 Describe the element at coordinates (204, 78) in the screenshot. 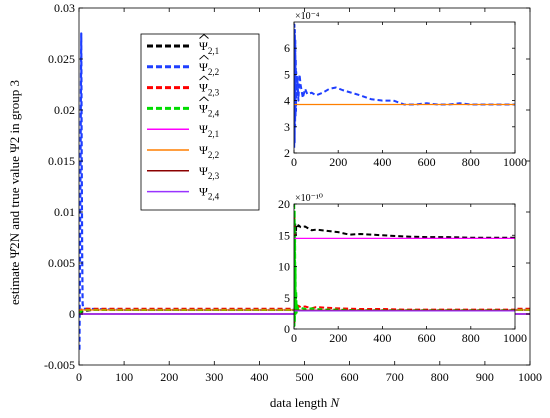

I see `legend-label-3-hat` at that location.